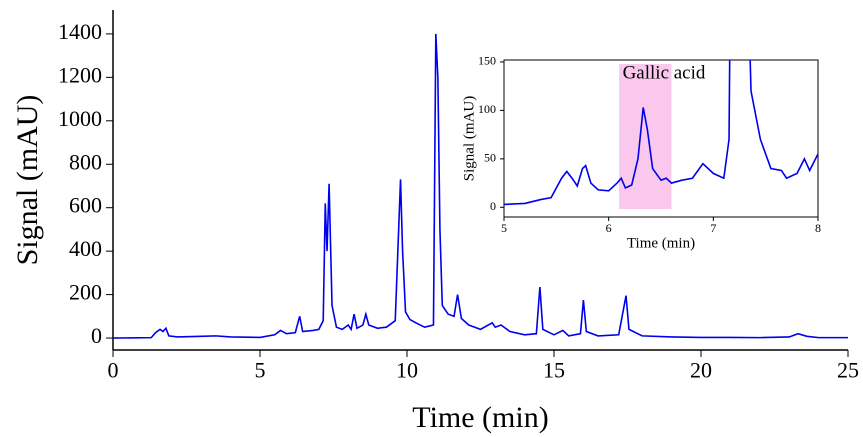 The width and height of the screenshot is (863, 437). What do you see at coordinates (609, 228) in the screenshot?
I see `x-tick-label: 6` at bounding box center [609, 228].